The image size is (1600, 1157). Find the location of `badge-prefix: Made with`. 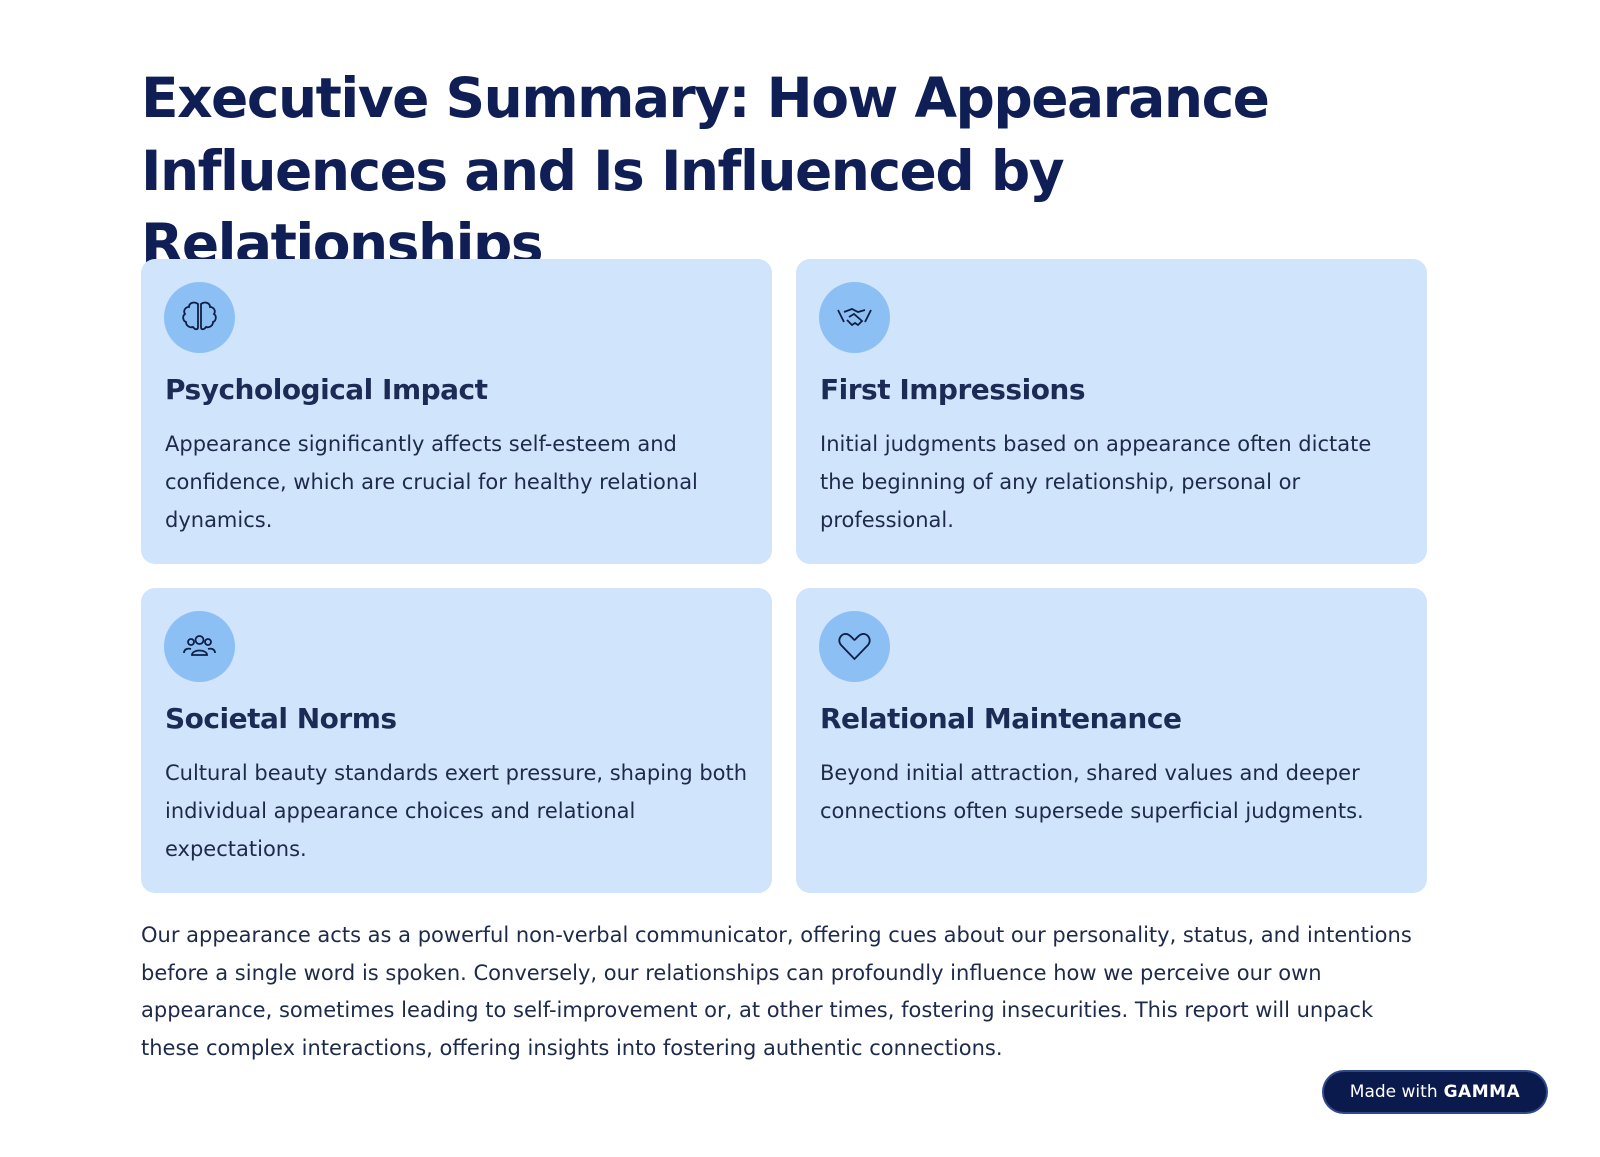

badge-prefix: Made with is located at coordinates (1393, 1092).